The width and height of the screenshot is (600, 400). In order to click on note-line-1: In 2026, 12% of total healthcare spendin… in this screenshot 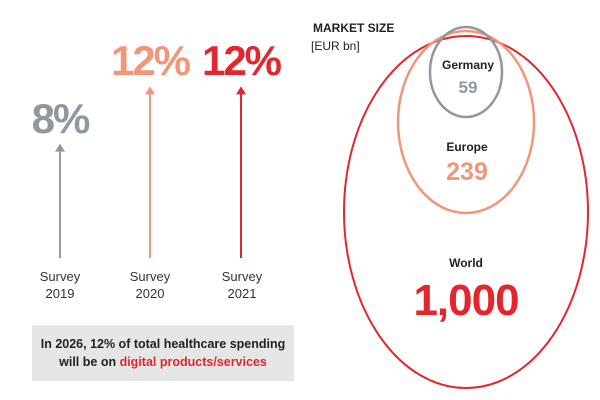, I will do `click(163, 344)`.